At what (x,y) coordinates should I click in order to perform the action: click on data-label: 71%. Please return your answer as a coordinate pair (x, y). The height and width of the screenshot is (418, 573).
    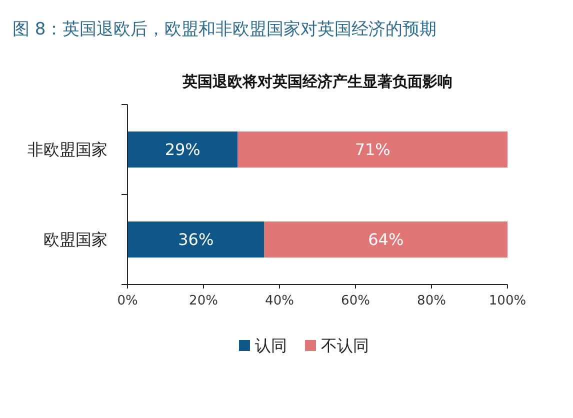
    Looking at the image, I should click on (372, 149).